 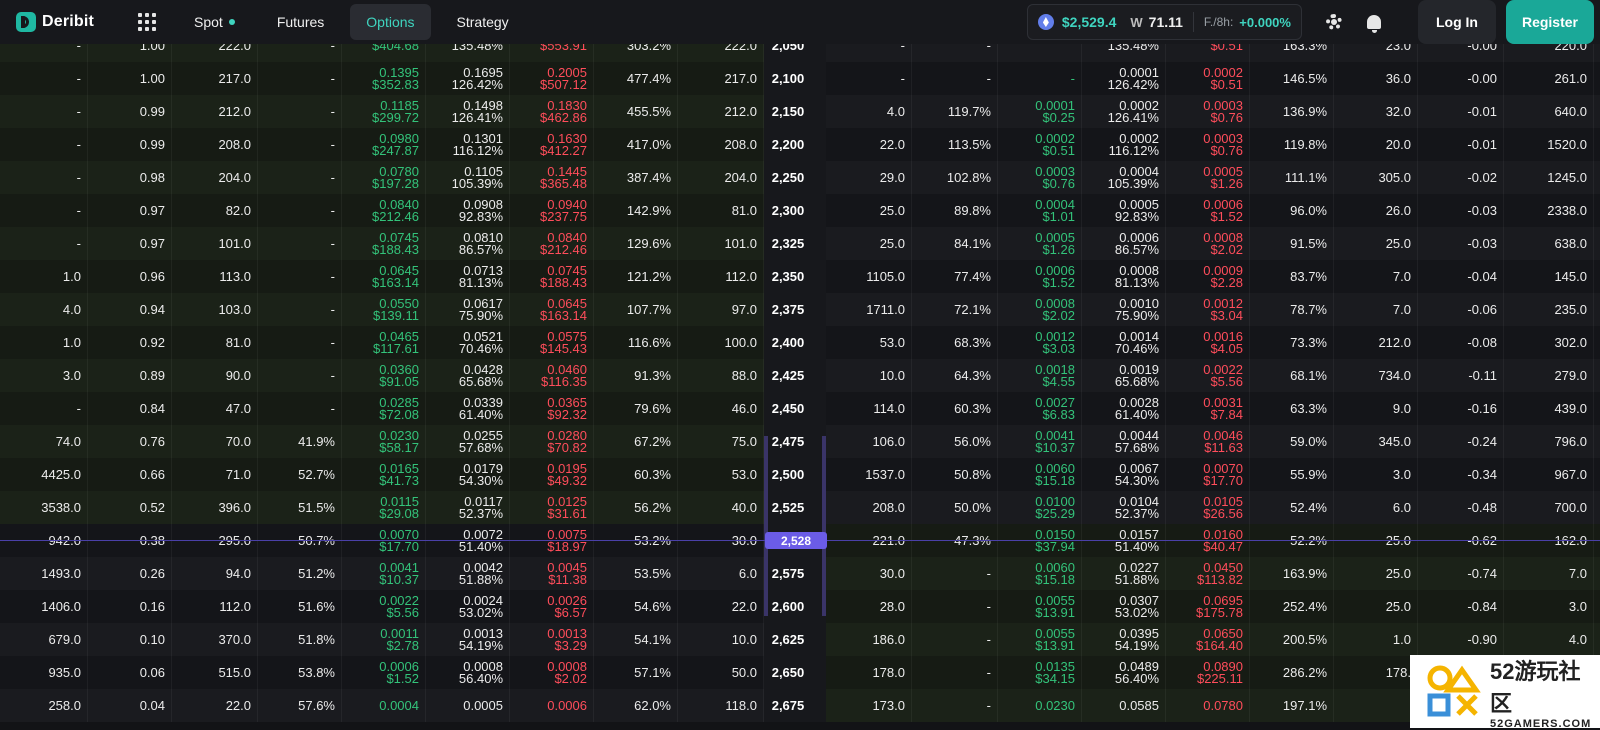 What do you see at coordinates (1040, 441) in the screenshot?
I see `put-quote-cell: 0.0041 $10.37` at bounding box center [1040, 441].